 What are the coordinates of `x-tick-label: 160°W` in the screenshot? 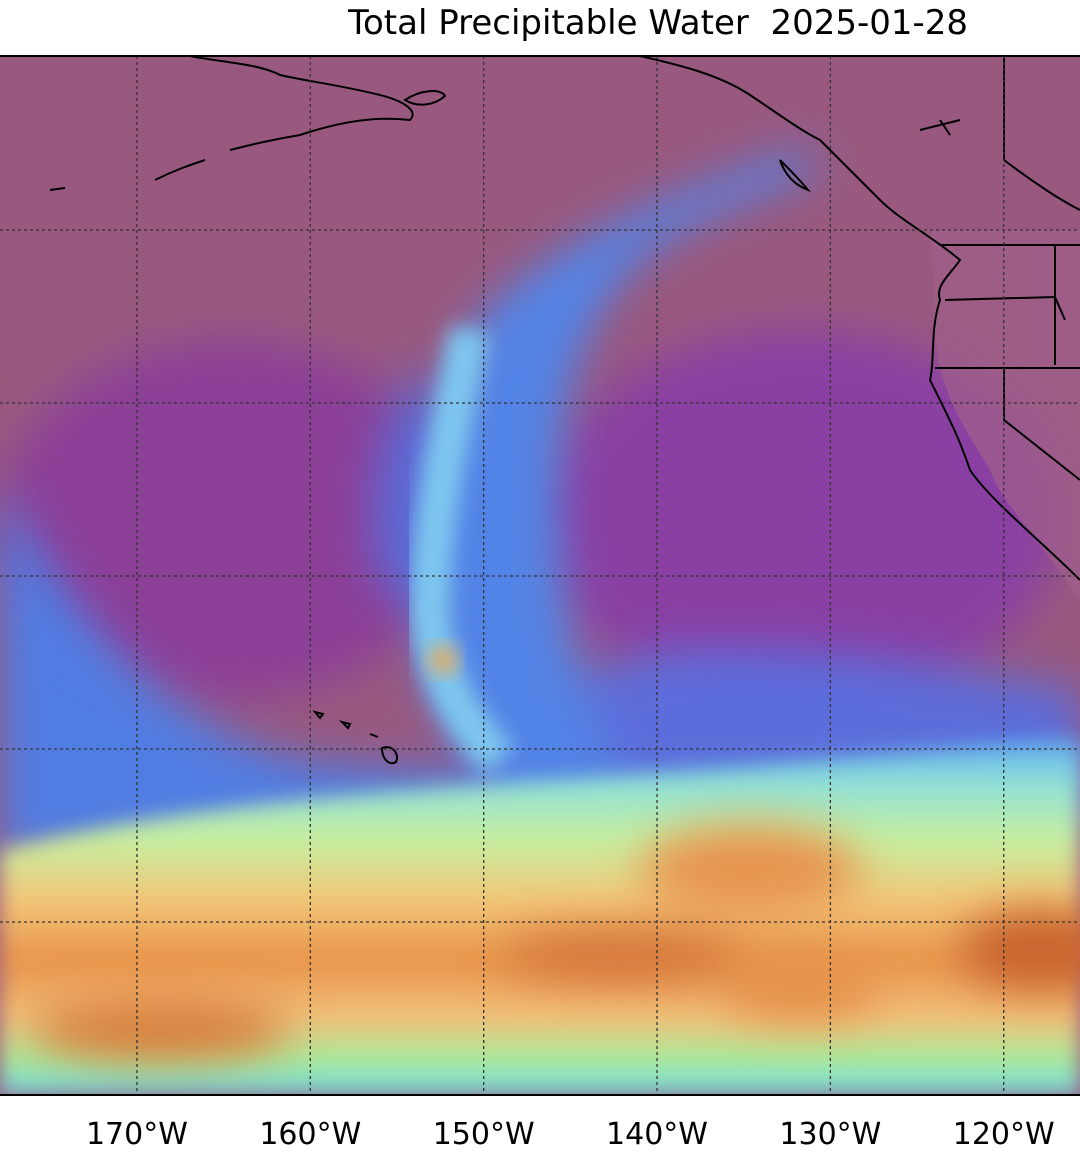 It's located at (310, 1134).